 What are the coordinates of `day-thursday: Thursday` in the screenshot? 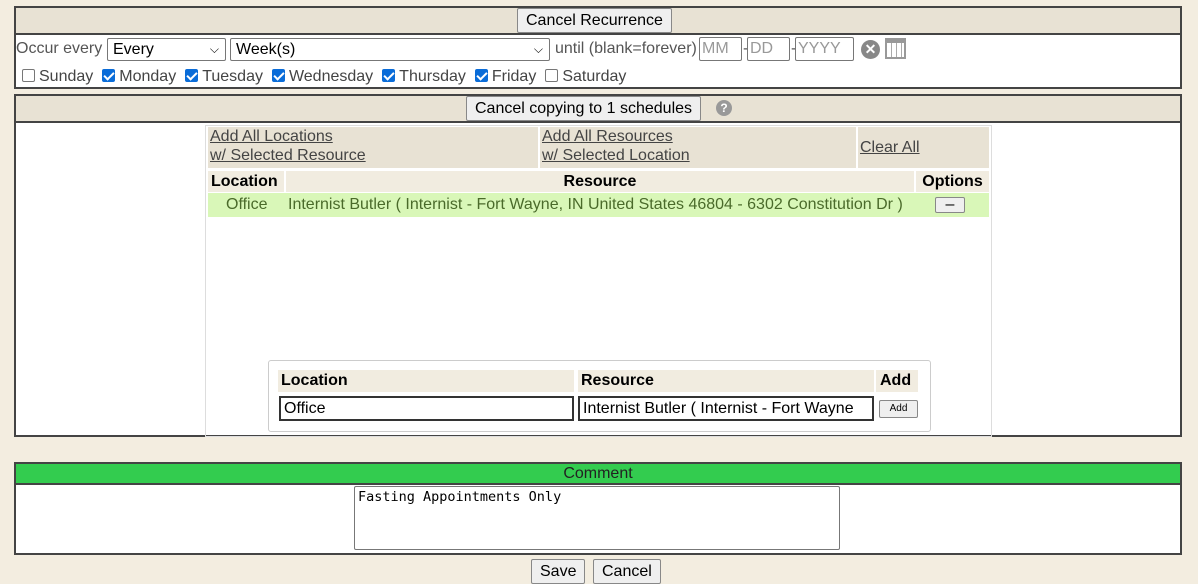 It's located at (424, 77).